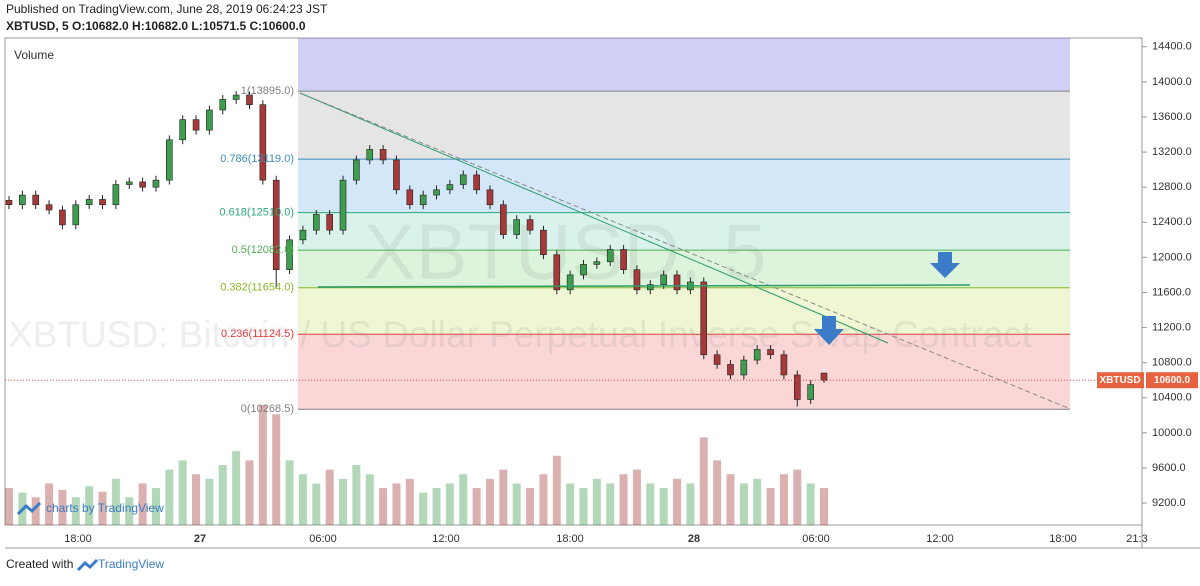 Image resolution: width=1200 pixels, height=586 pixels. What do you see at coordinates (39, 564) in the screenshot?
I see `created-with: Created with` at bounding box center [39, 564].